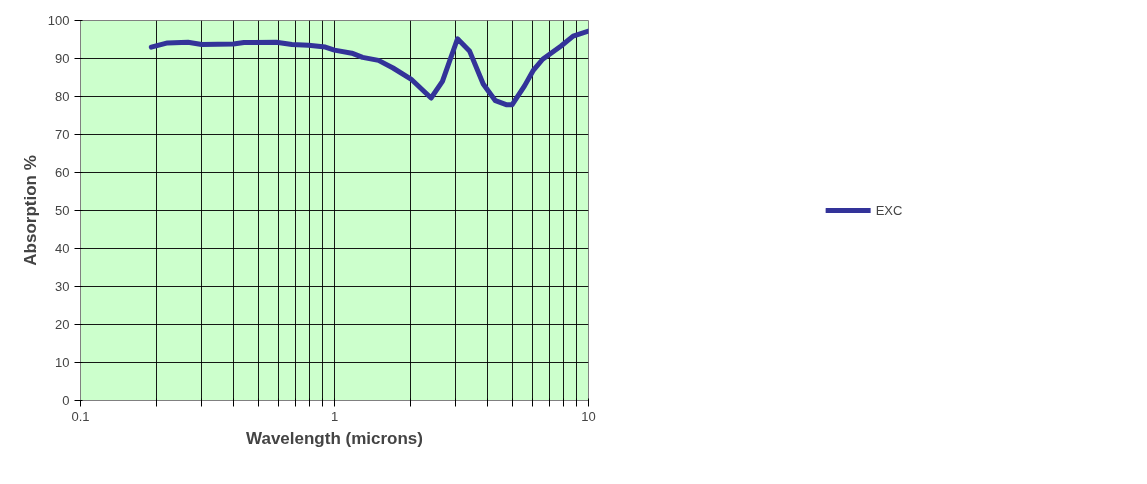 Image resolution: width=1147 pixels, height=484 pixels. Describe the element at coordinates (30, 210) in the screenshot. I see `y-axis-title: Absorption %` at that location.